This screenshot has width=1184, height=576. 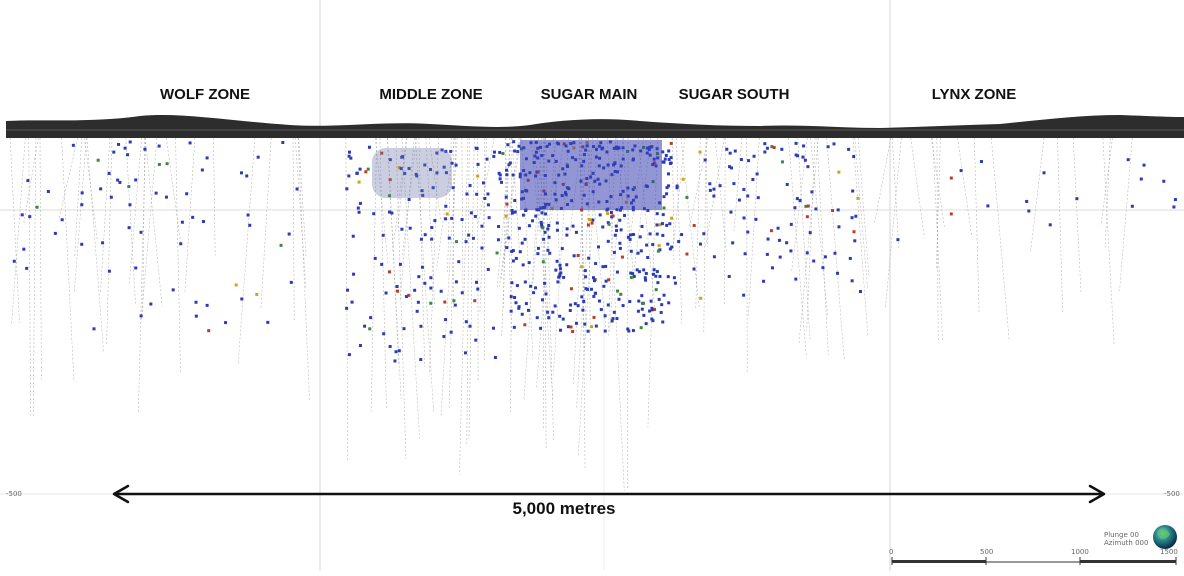 What do you see at coordinates (1126, 543) in the screenshot?
I see `orientation-azimuth: Azimuth 000` at bounding box center [1126, 543].